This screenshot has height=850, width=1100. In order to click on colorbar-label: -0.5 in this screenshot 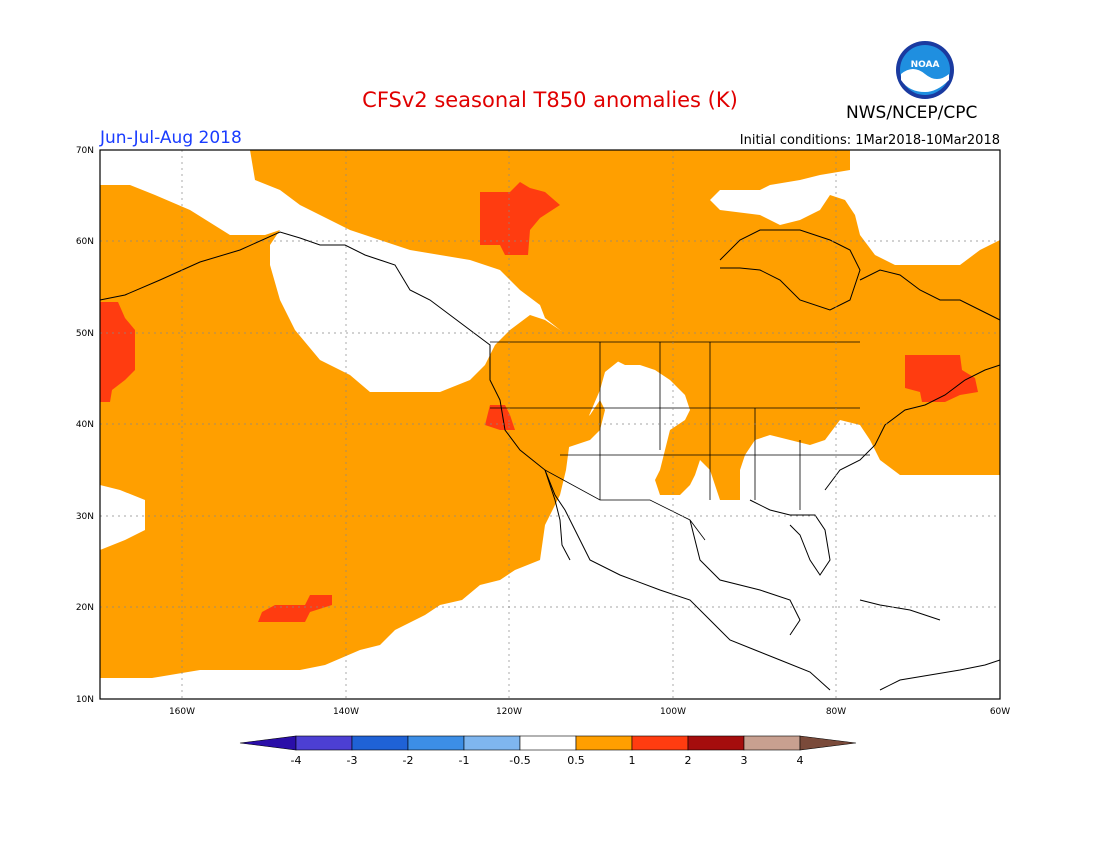, I will do `click(519, 760)`.